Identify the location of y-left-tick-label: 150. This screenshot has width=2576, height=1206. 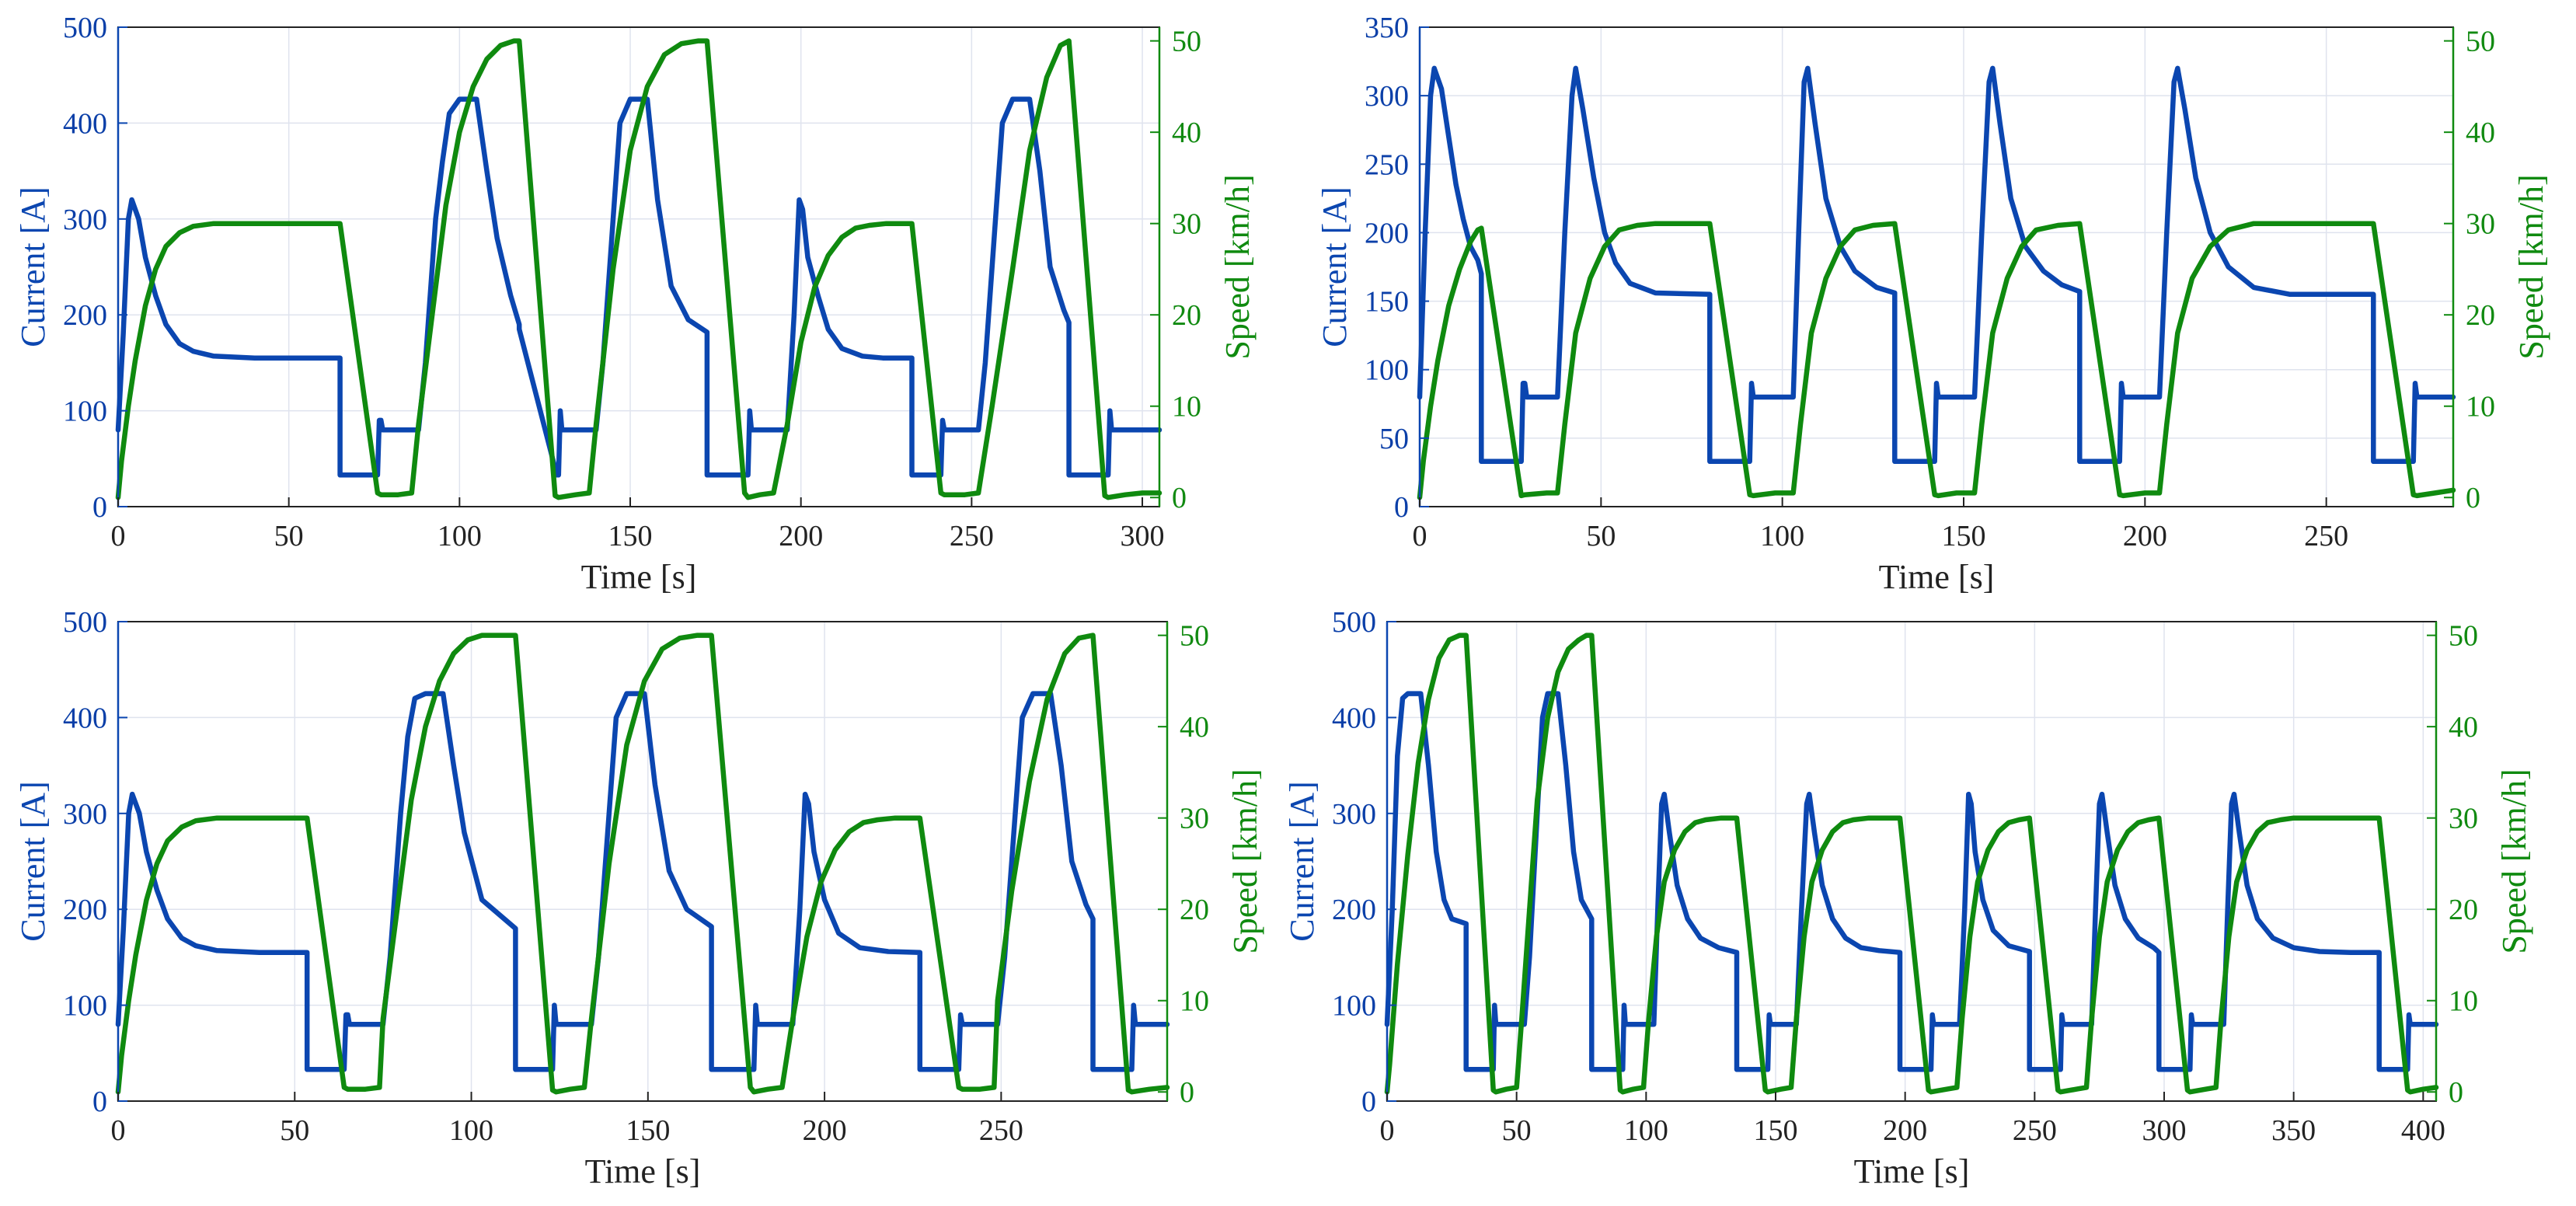
(1387, 302).